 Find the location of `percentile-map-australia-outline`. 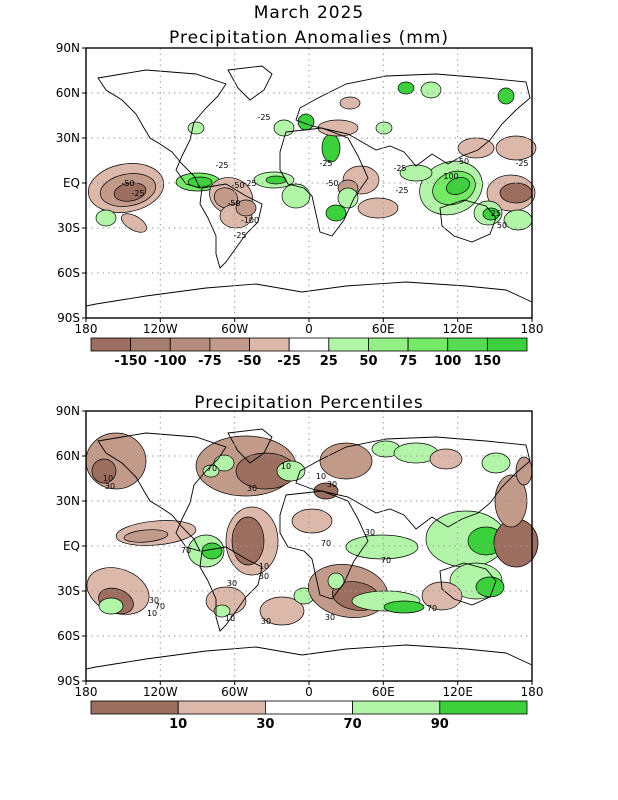

percentile-map-australia-outline is located at coordinates (468, 584).